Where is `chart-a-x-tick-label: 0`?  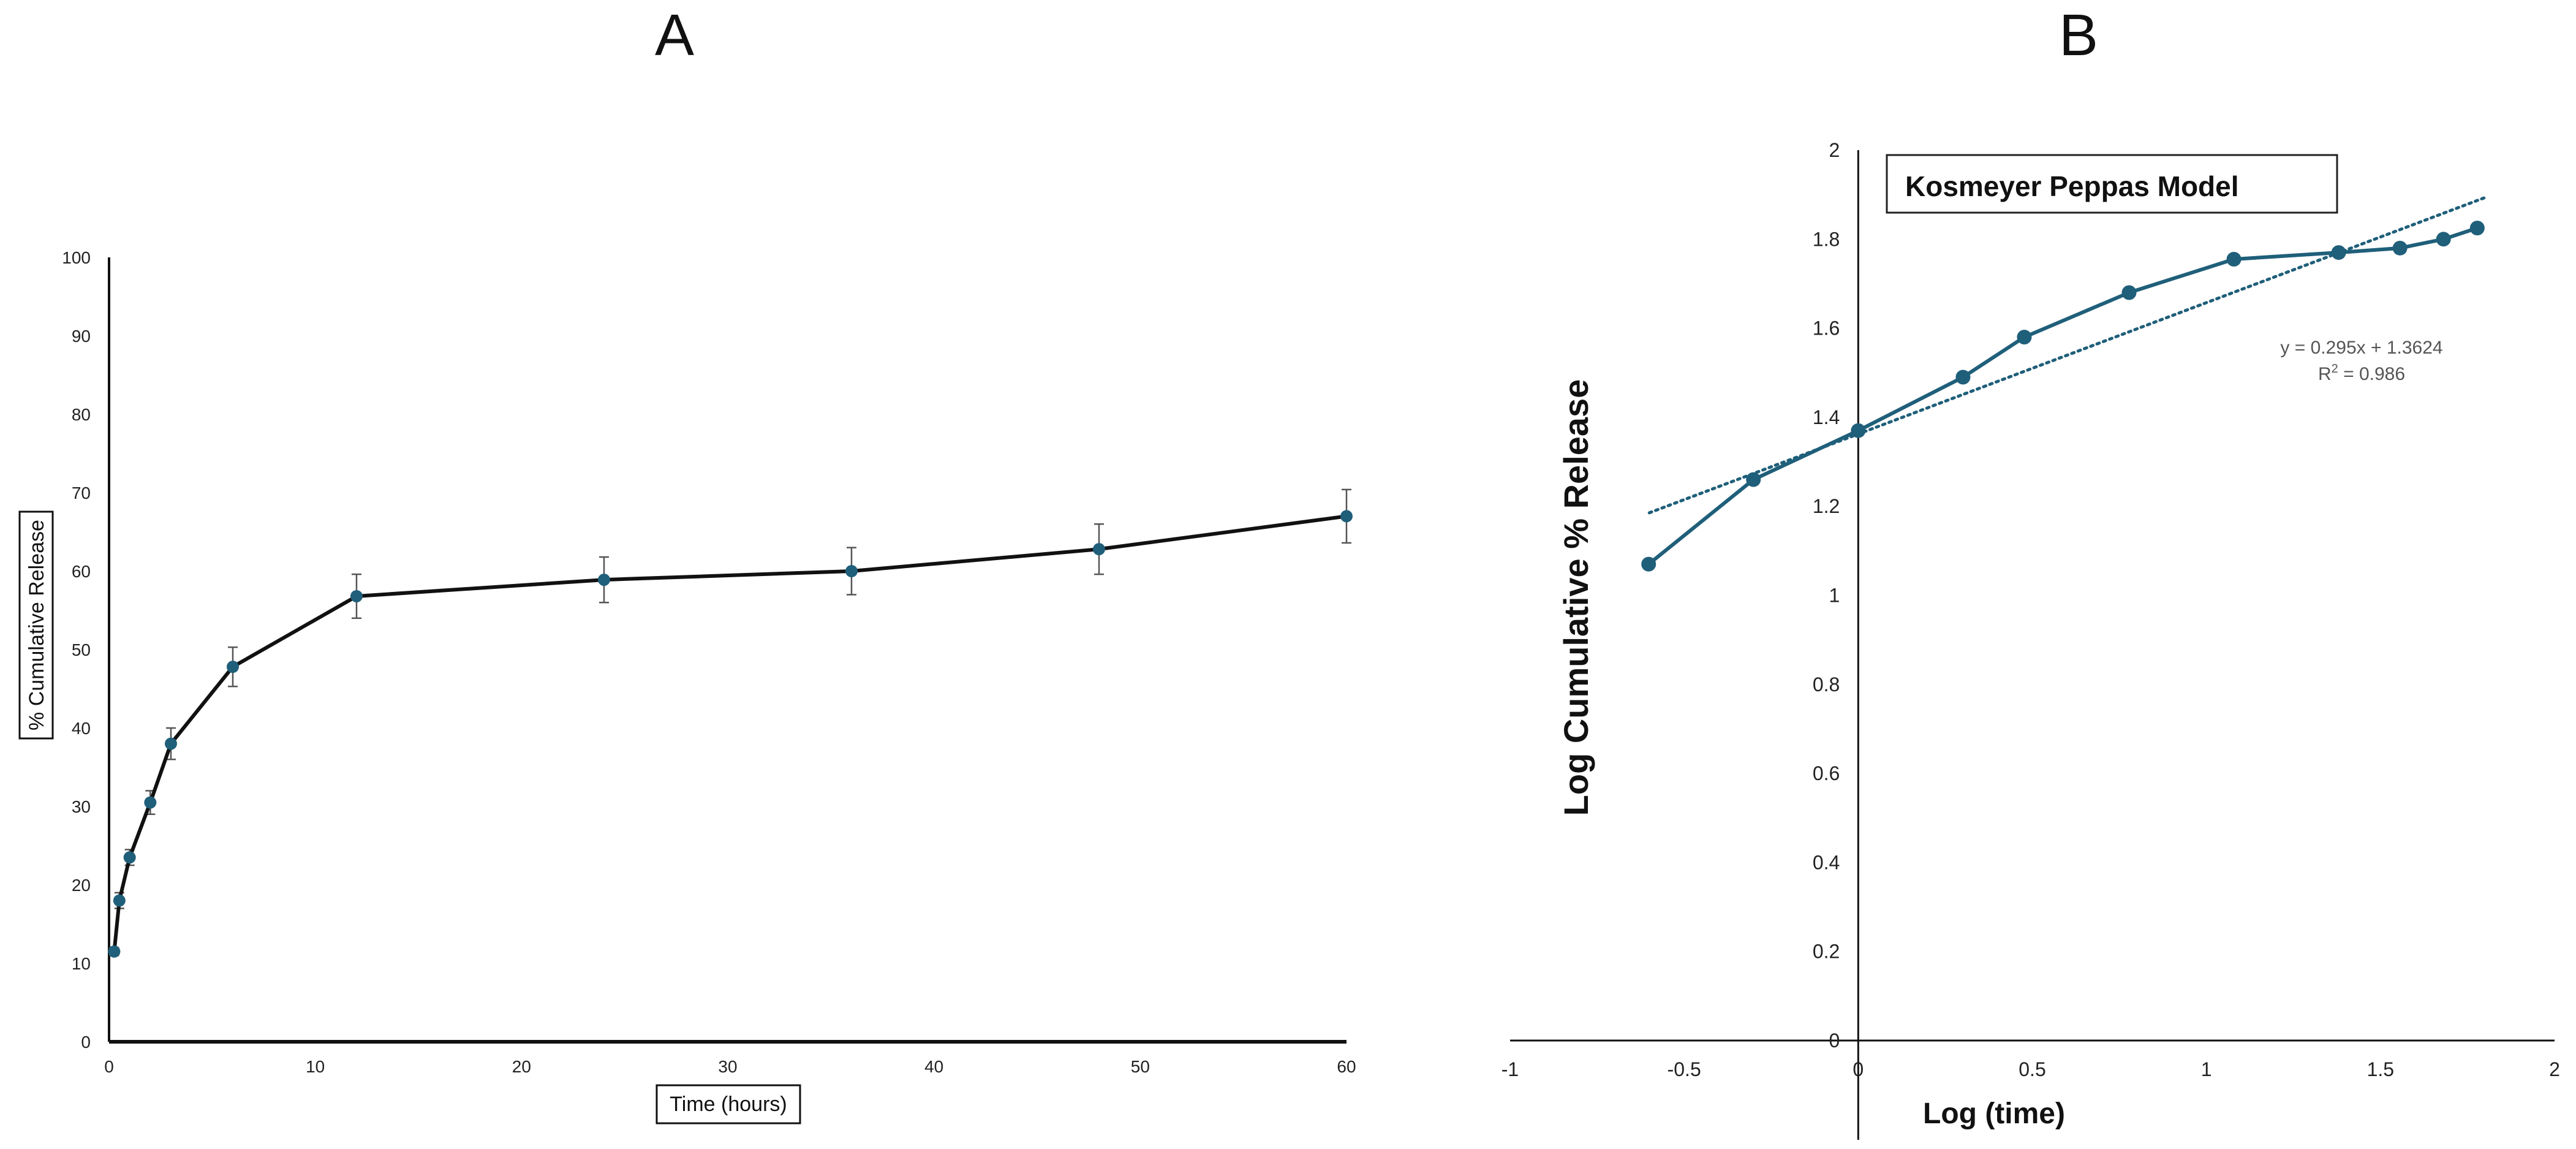
chart-a-x-tick-label: 0 is located at coordinates (109, 1066).